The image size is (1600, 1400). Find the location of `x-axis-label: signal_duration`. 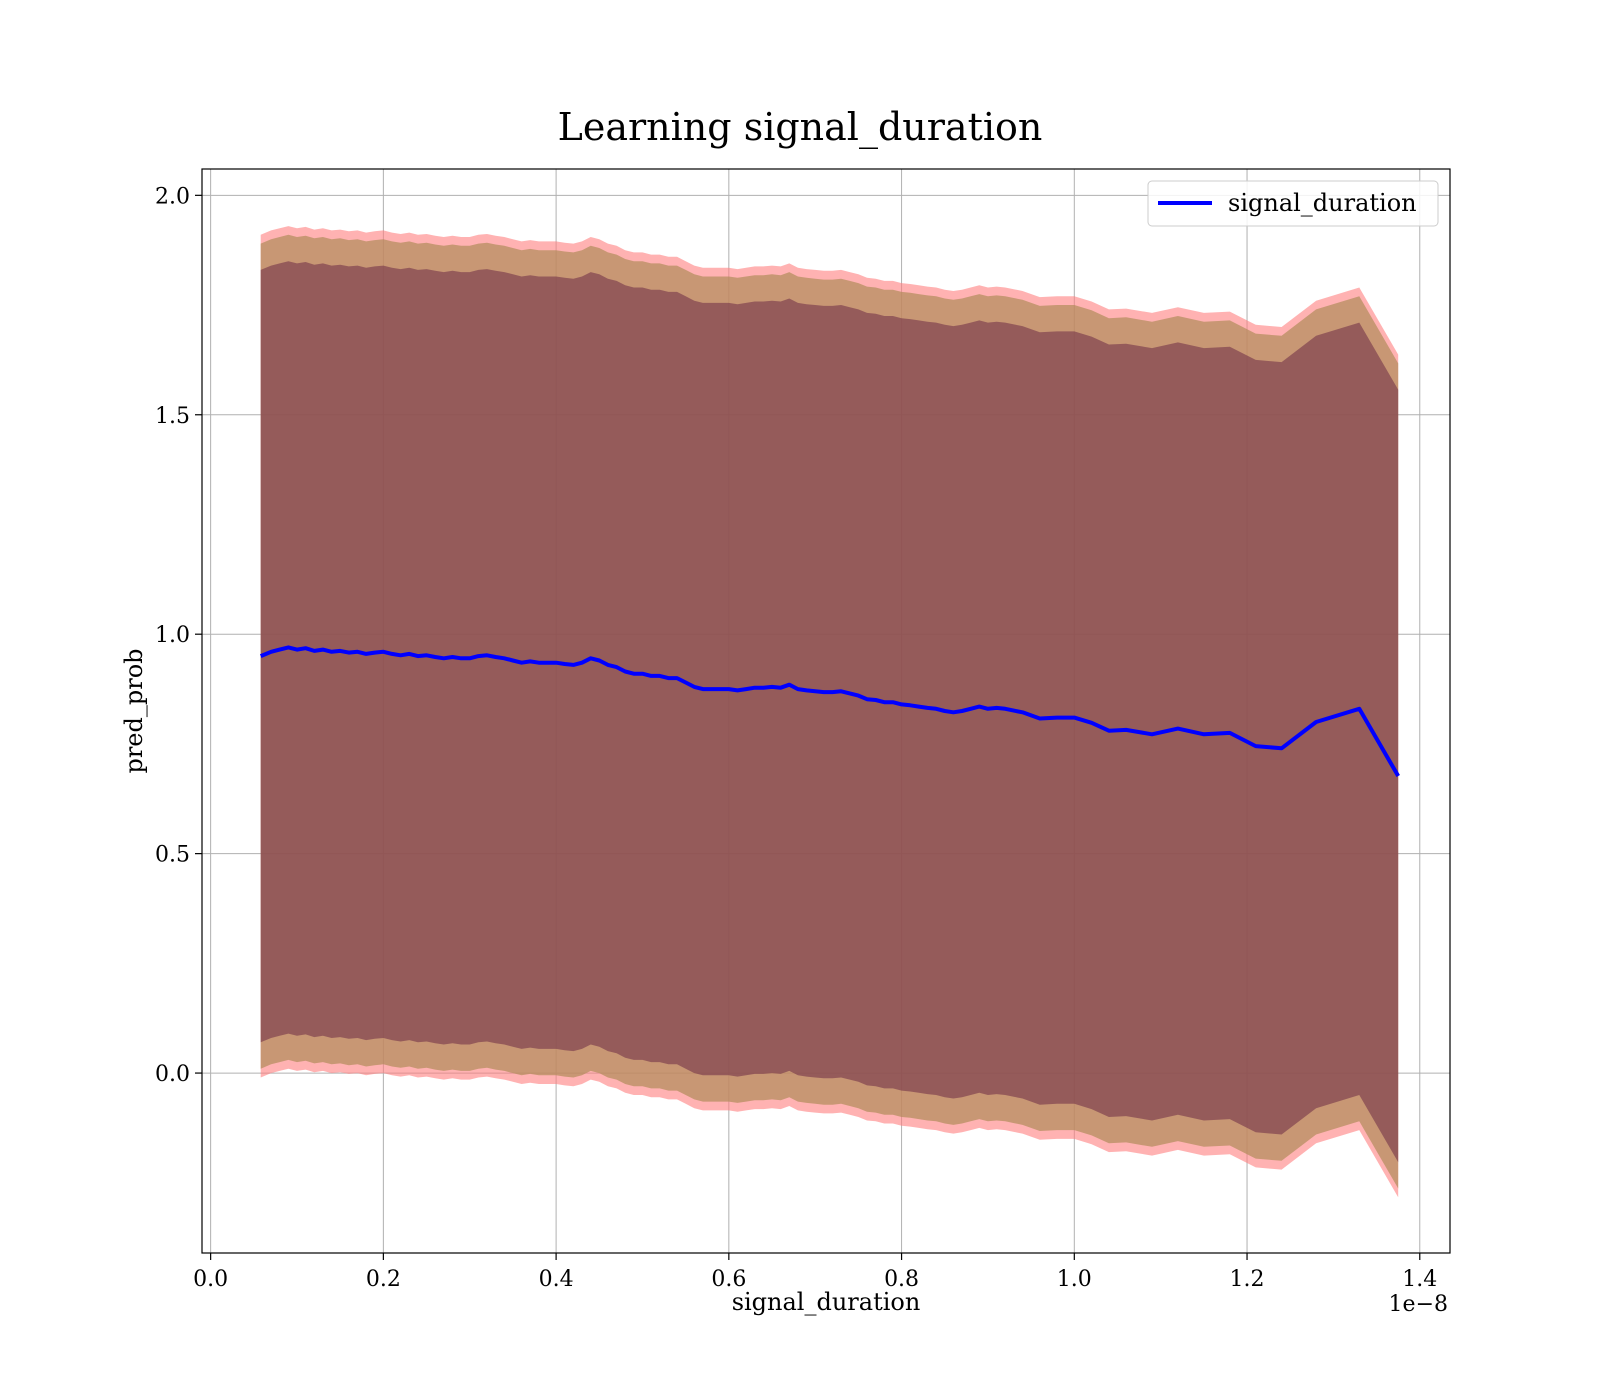

x-axis-label: signal_duration is located at coordinates (826, 1302).